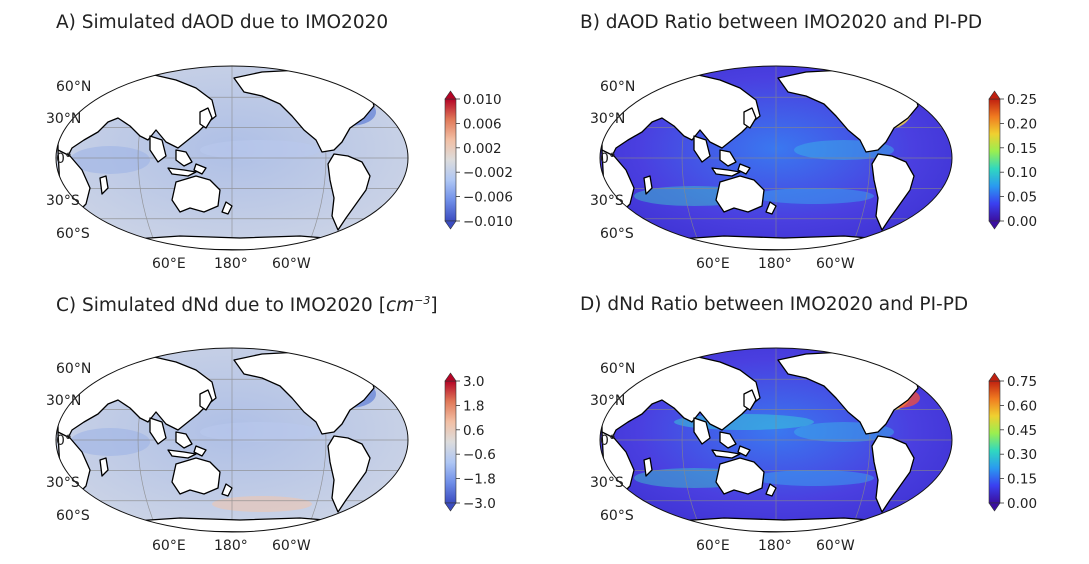  What do you see at coordinates (408, 305) in the screenshot?
I see `panel-title-units: [cm−3]` at bounding box center [408, 305].